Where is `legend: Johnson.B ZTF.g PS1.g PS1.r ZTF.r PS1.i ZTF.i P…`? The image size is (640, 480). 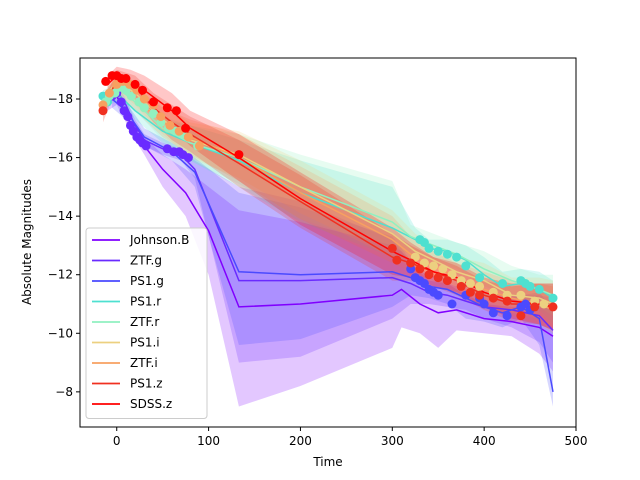
legend: Johnson.B ZTF.g PS1.g PS1.r ZTF.r PS1.i ZTF.i P… is located at coordinates (146, 323).